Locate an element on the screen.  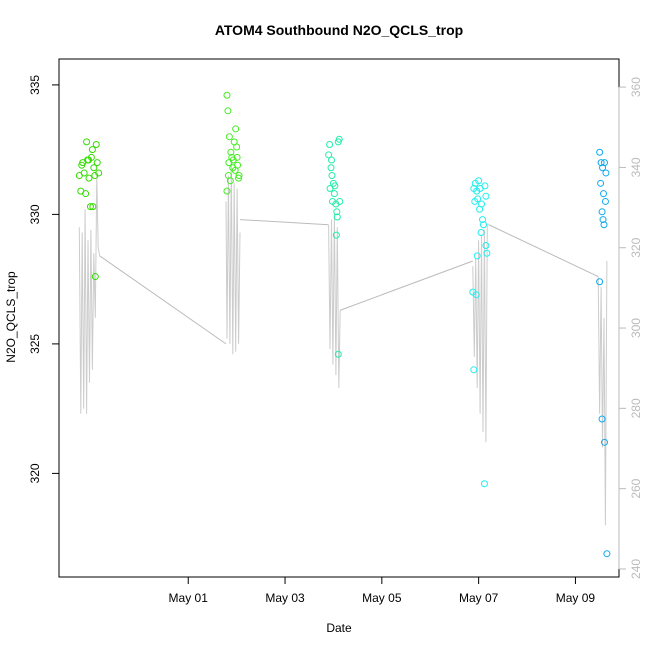
y-tick-label: 325 is located at coordinates (35, 344).